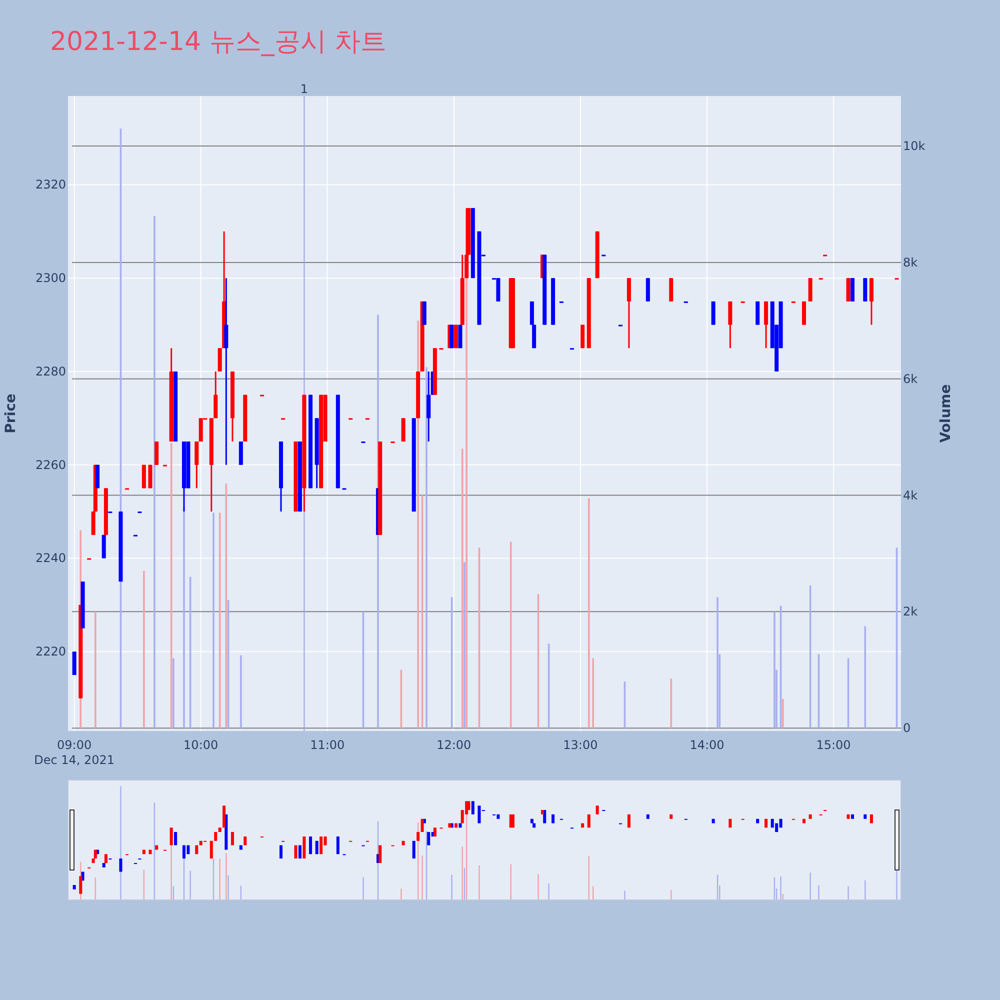  What do you see at coordinates (910, 262) in the screenshot?
I see `y2-tick-label: 8k` at bounding box center [910, 262].